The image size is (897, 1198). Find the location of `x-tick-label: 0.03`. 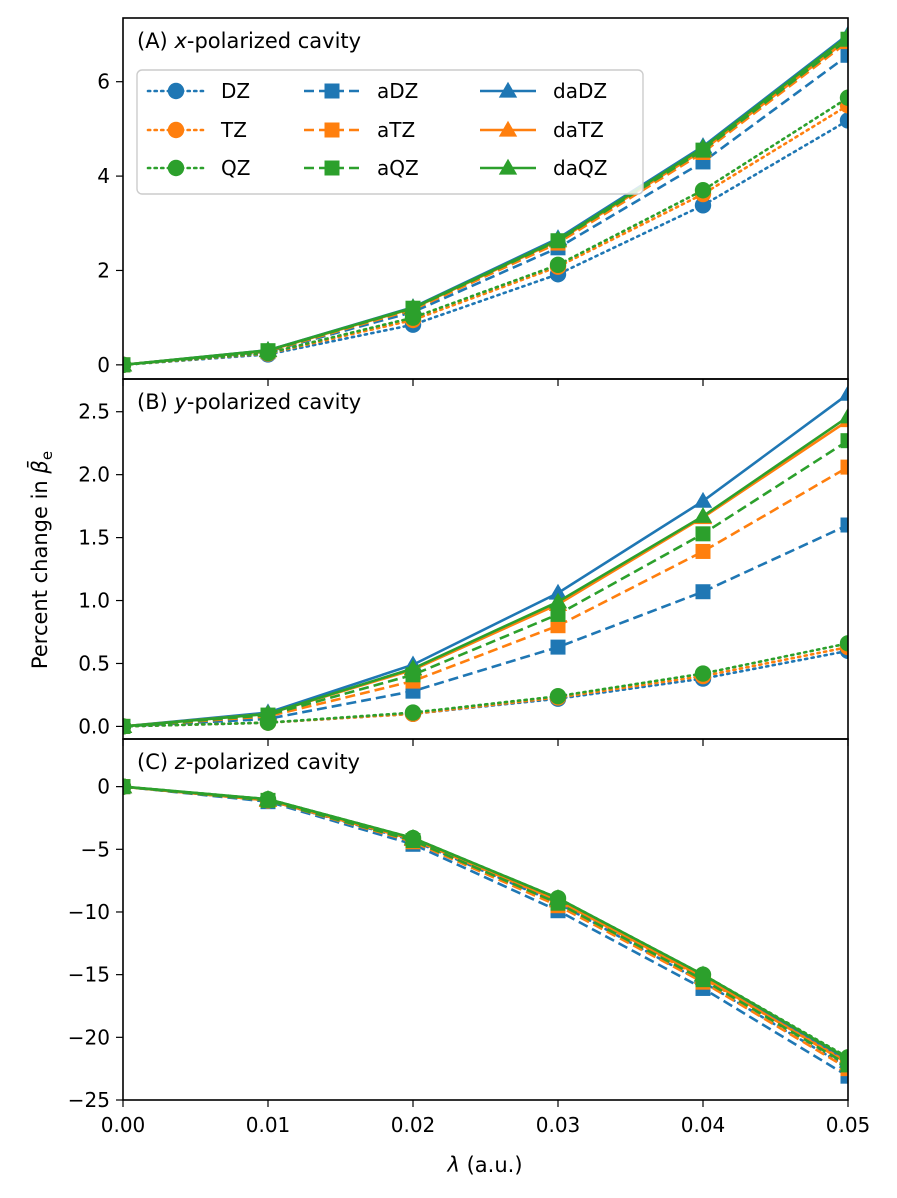

x-tick-label: 0.03 is located at coordinates (558, 1125).